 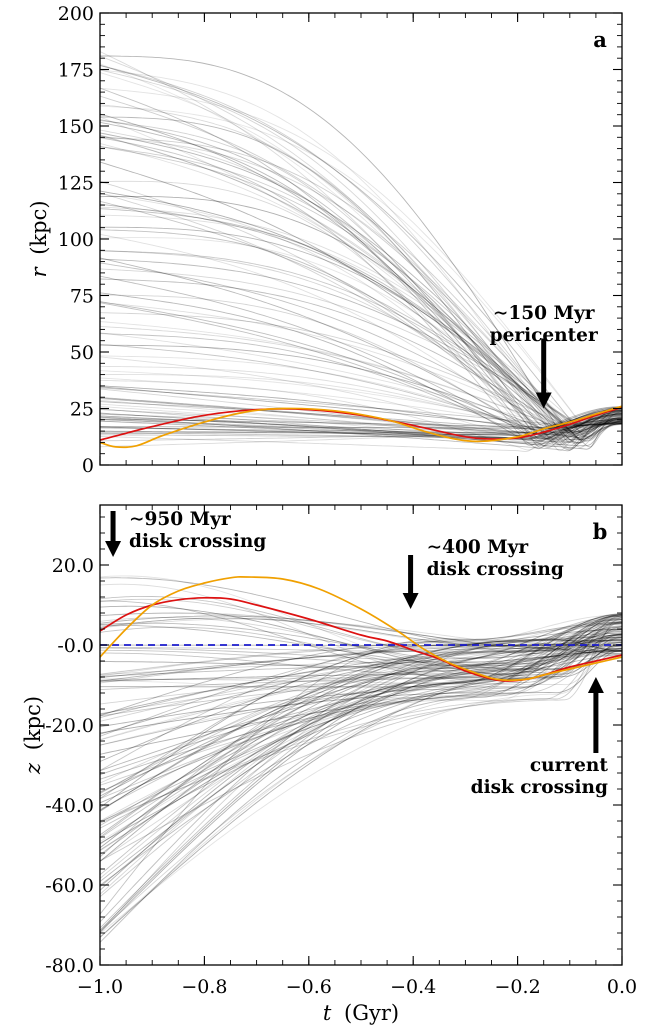 What do you see at coordinates (76, 71) in the screenshot?
I see `panel-a-y-tick-label: 175` at bounding box center [76, 71].